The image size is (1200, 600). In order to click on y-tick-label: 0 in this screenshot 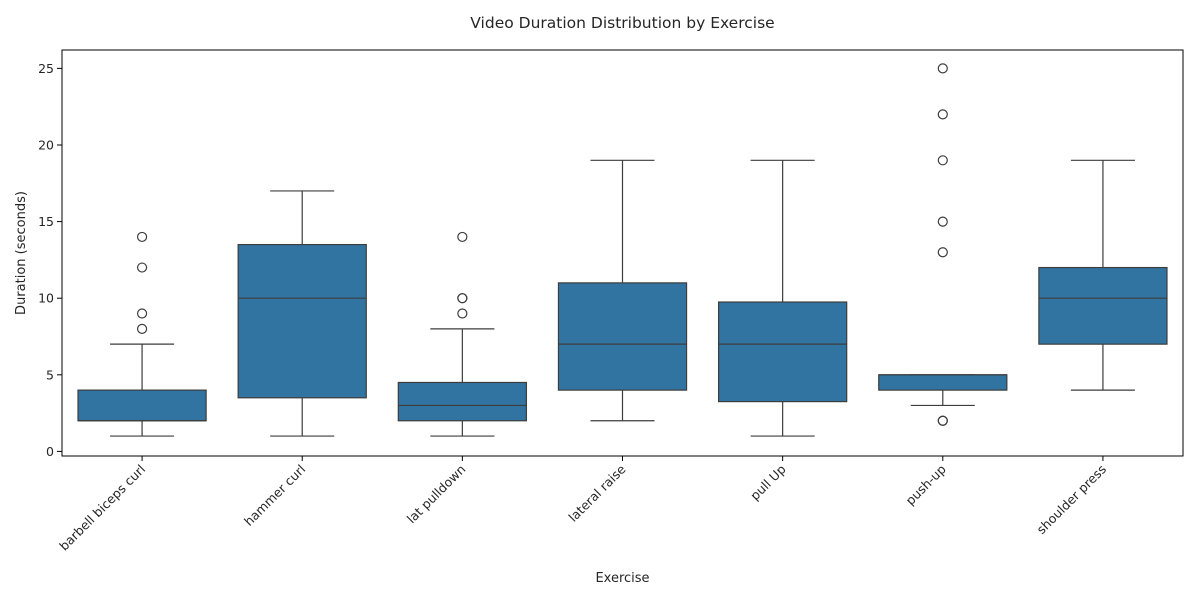, I will do `click(50, 451)`.